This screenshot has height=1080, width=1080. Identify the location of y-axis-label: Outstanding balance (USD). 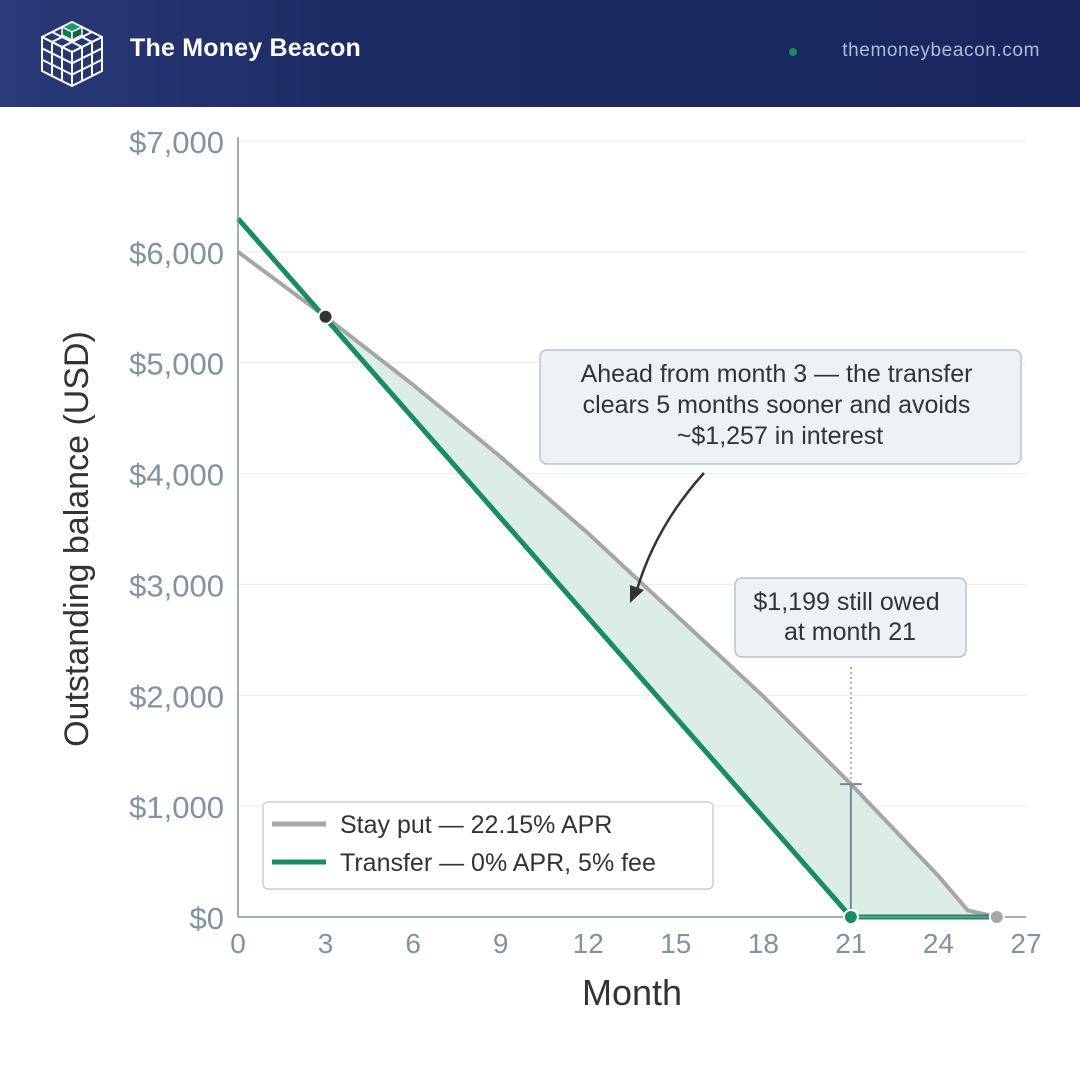
(77, 539).